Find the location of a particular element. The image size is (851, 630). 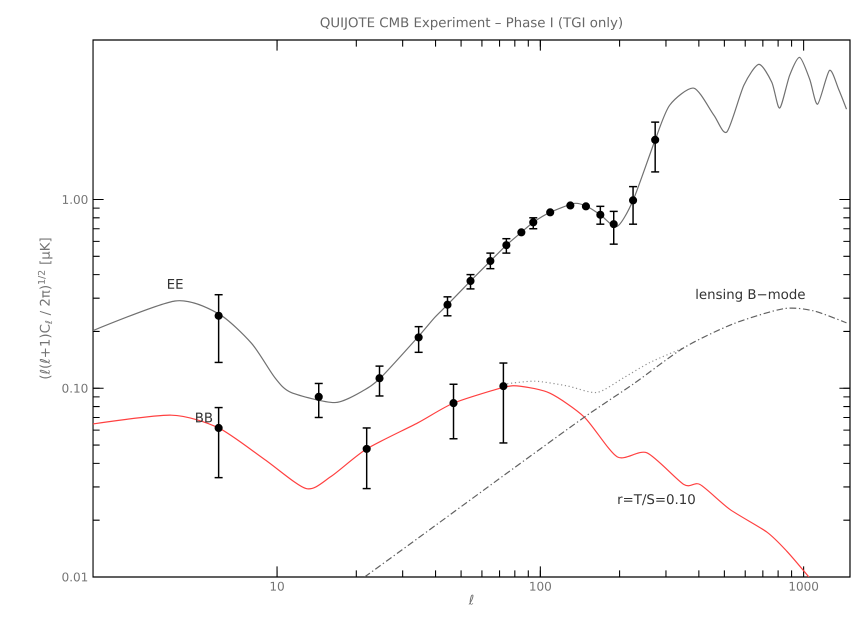

y-tick-label: 1.00 is located at coordinates (75, 199).